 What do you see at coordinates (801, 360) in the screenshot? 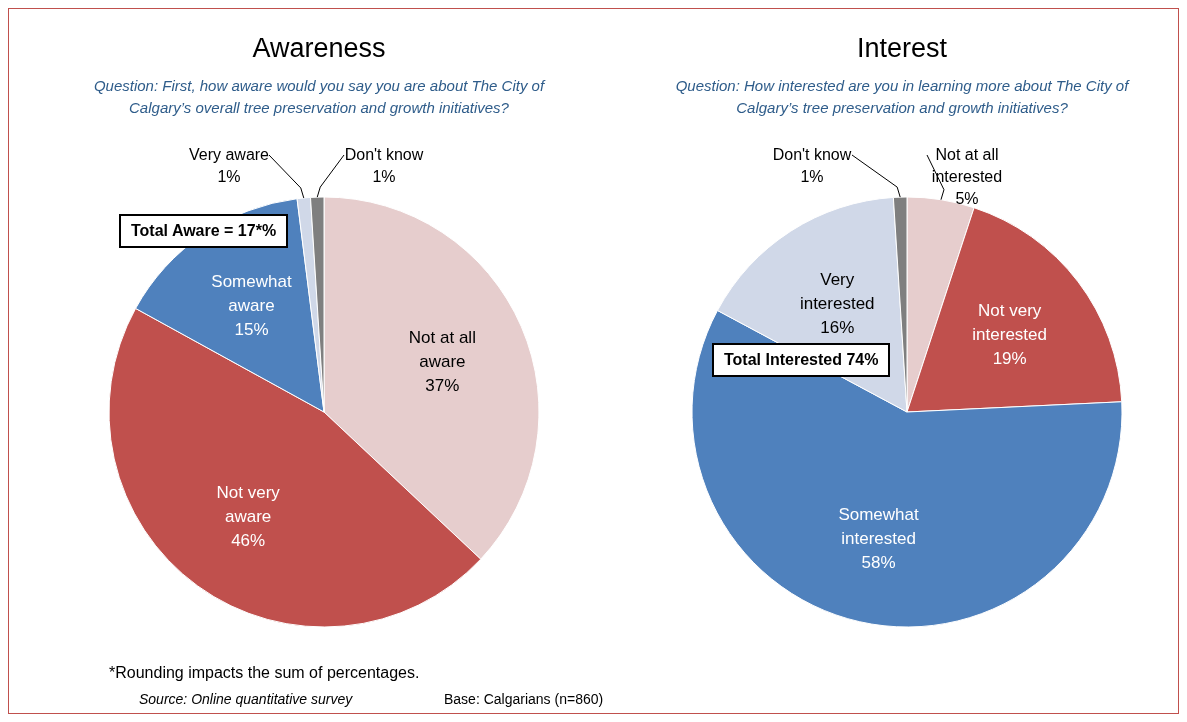
I see `text: Total Interested 74%` at bounding box center [801, 360].